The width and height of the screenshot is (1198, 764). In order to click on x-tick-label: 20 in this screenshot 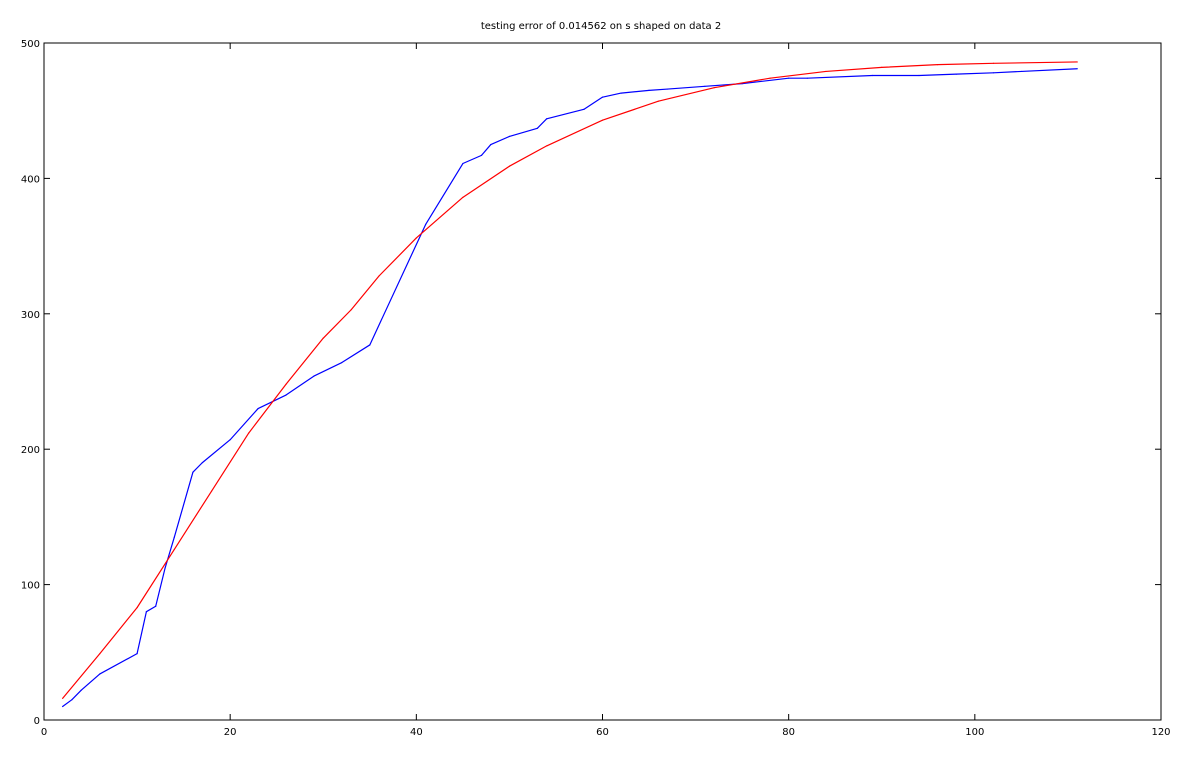, I will do `click(230, 732)`.